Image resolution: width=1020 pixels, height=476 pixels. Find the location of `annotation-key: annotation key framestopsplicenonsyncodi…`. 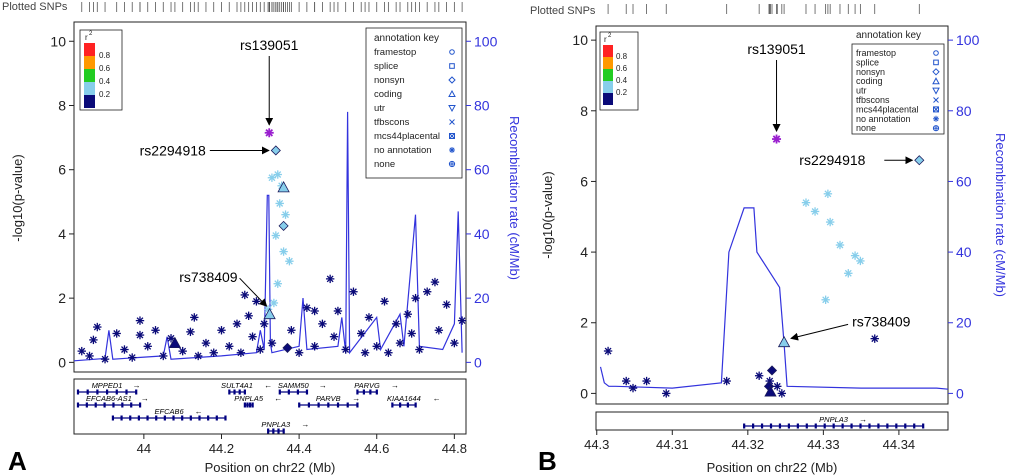

annotation-key: annotation key framestopsplicenonsyncodi… is located at coordinates (898, 82).